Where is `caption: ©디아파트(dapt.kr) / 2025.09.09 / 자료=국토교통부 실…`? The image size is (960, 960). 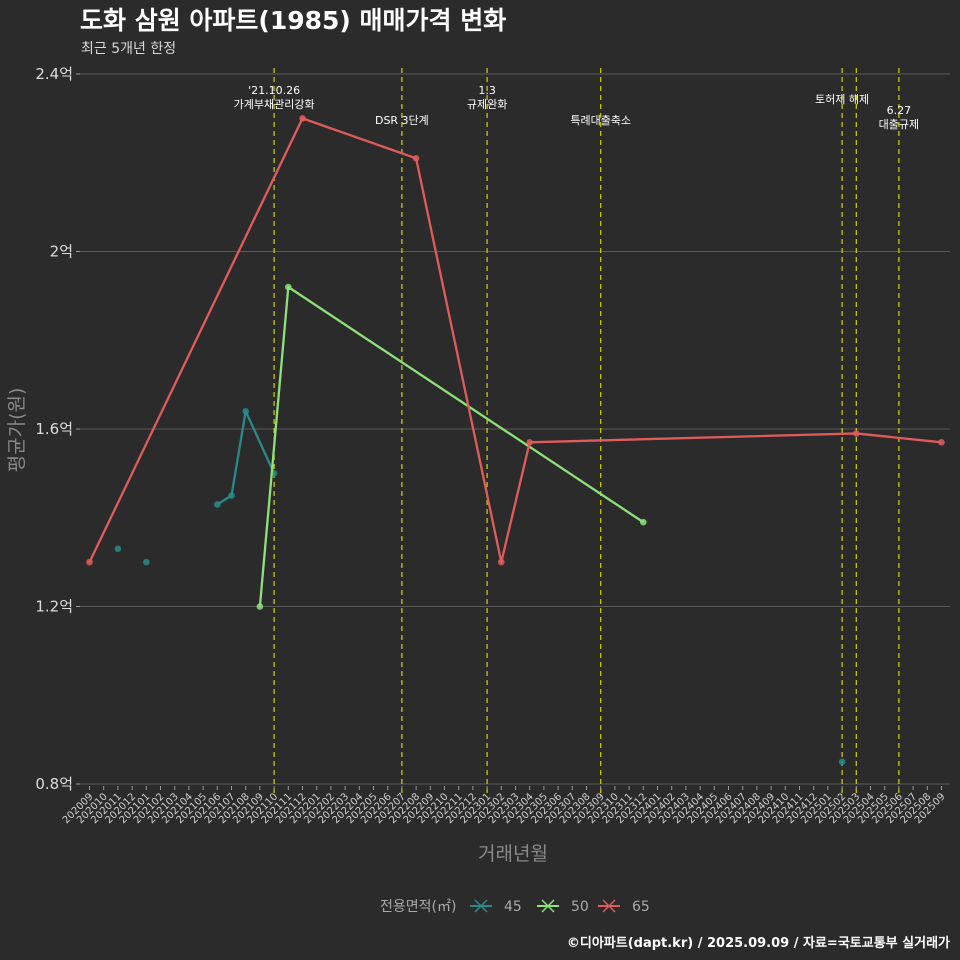
caption: ©디아파트(dapt.kr) / 2025.09.09 / 자료=국토교통부 실… is located at coordinates (758, 943).